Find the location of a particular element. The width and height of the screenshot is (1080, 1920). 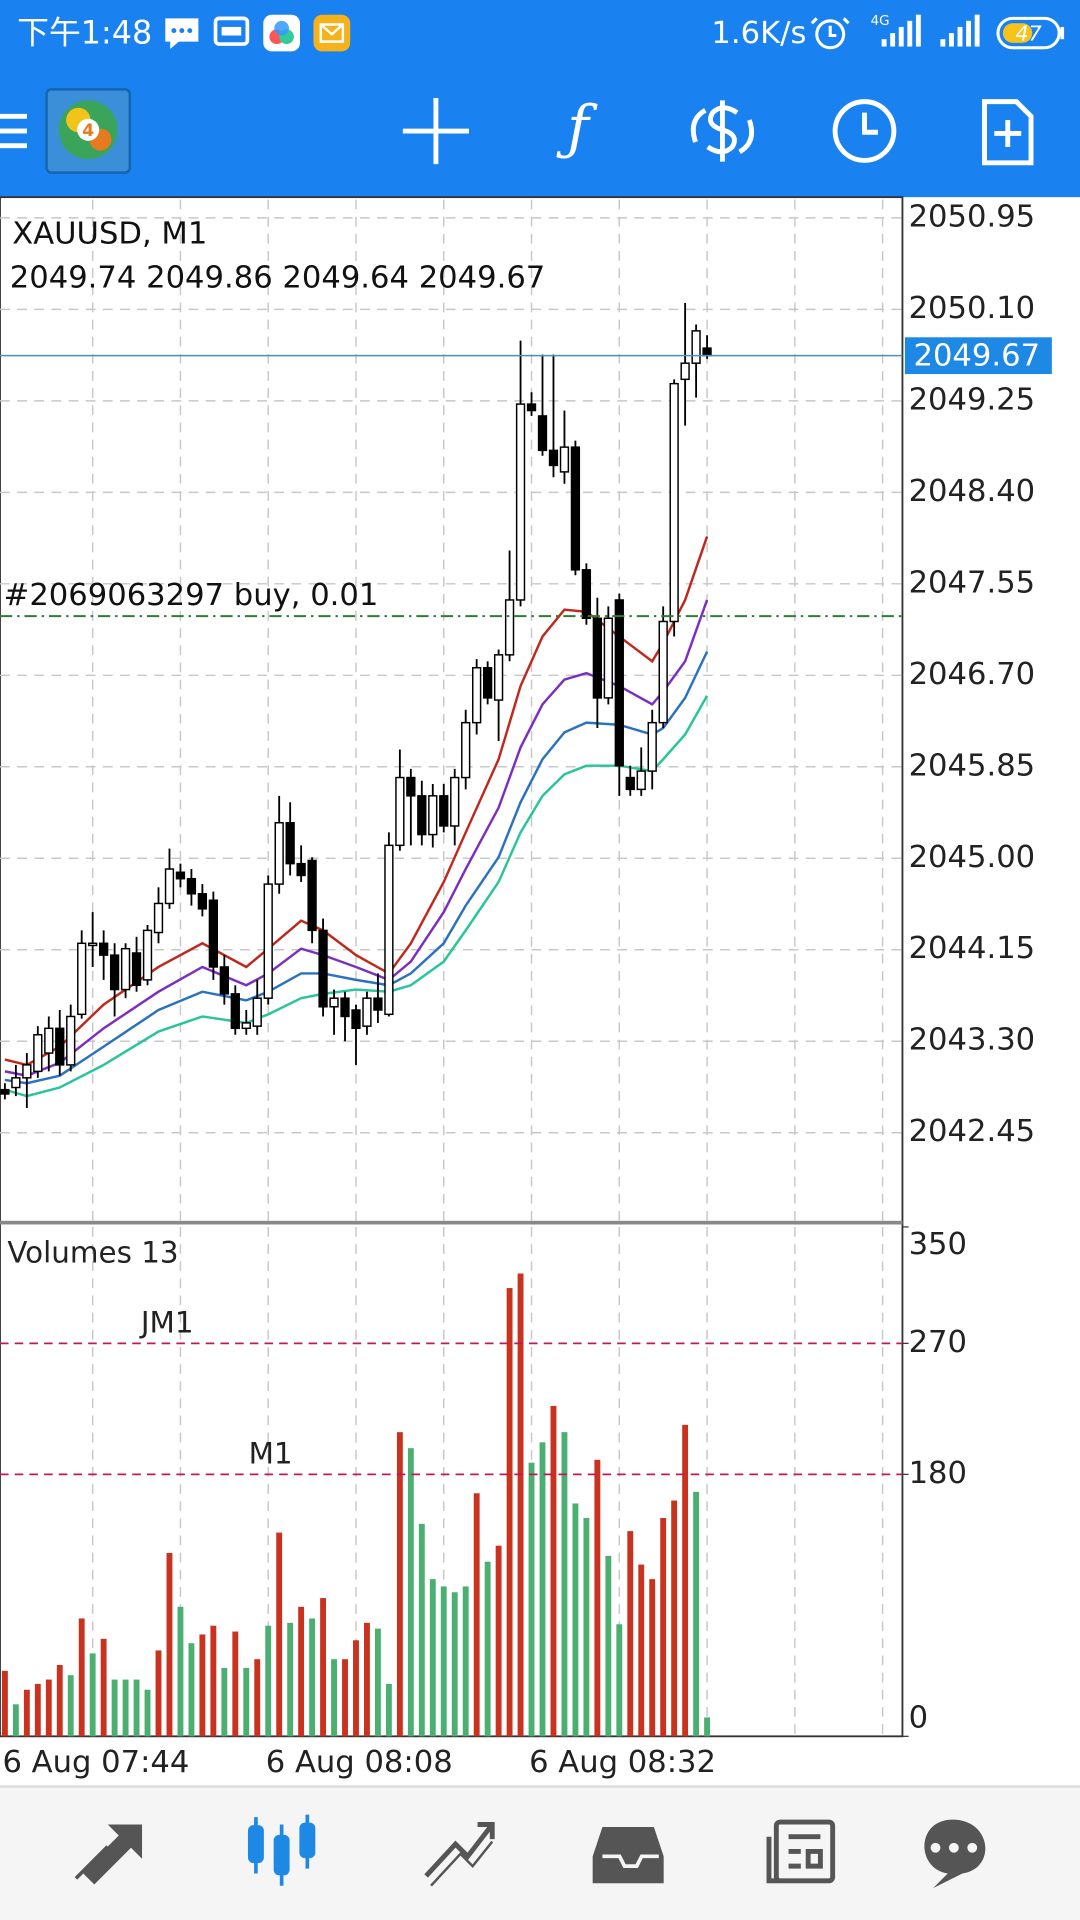

trade-button is located at coordinates (722, 131).